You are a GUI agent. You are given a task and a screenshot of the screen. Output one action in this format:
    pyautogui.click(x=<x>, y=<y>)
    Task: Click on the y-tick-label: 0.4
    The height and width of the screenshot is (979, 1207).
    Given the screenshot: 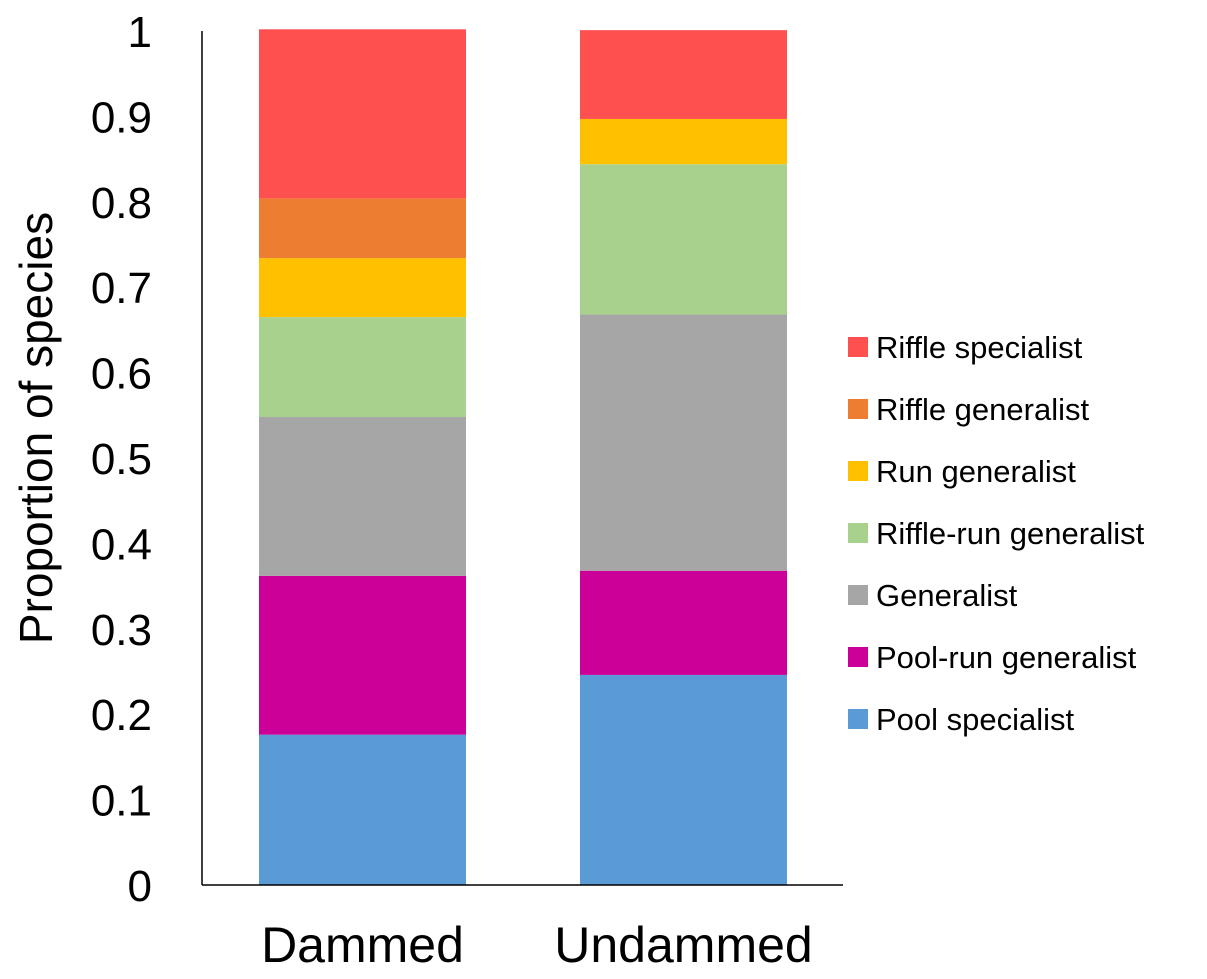 What is the action you would take?
    pyautogui.click(x=121, y=544)
    